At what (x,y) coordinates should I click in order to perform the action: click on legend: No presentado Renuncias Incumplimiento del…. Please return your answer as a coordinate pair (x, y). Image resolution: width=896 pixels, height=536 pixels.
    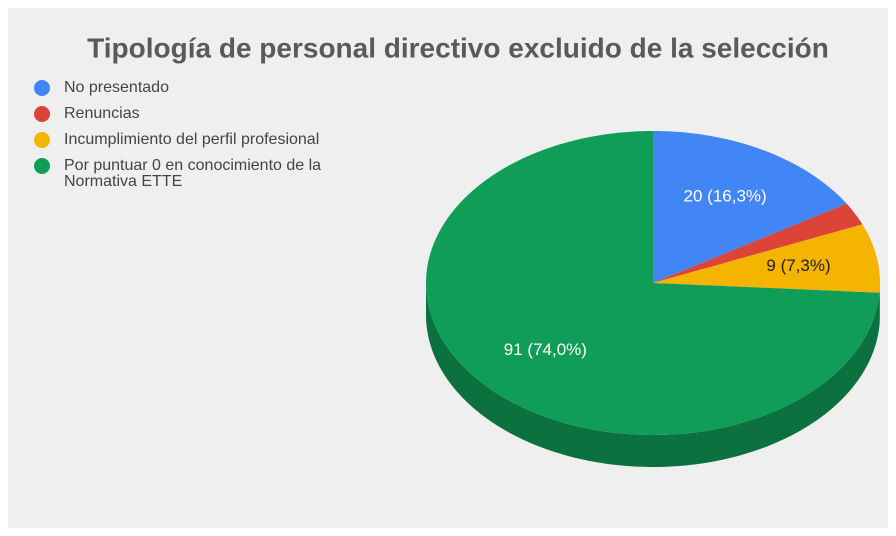
    Looking at the image, I should click on (195, 140).